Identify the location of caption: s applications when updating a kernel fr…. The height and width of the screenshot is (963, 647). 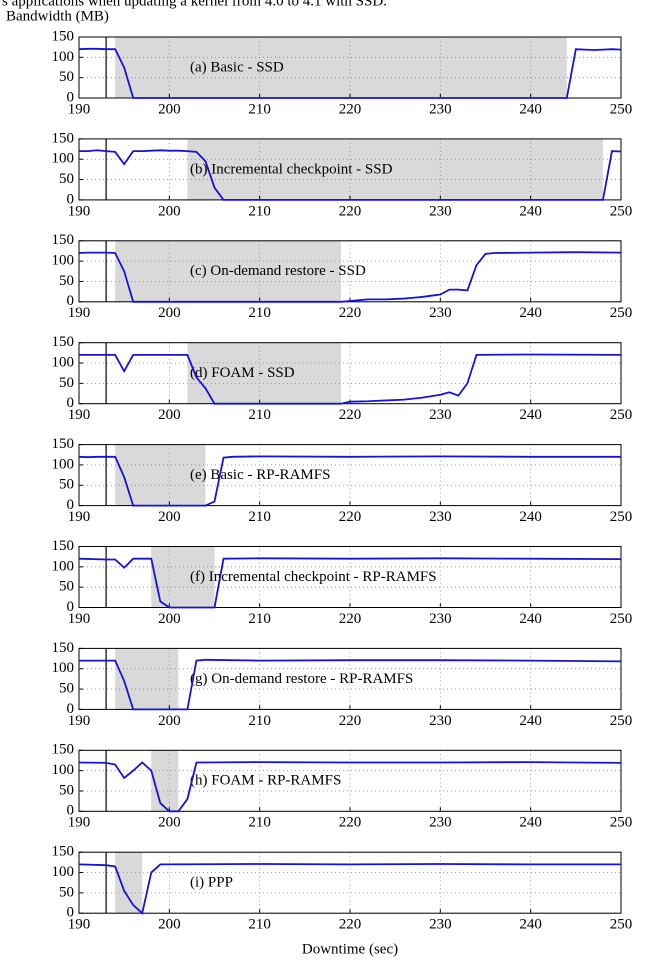
(194, 4).